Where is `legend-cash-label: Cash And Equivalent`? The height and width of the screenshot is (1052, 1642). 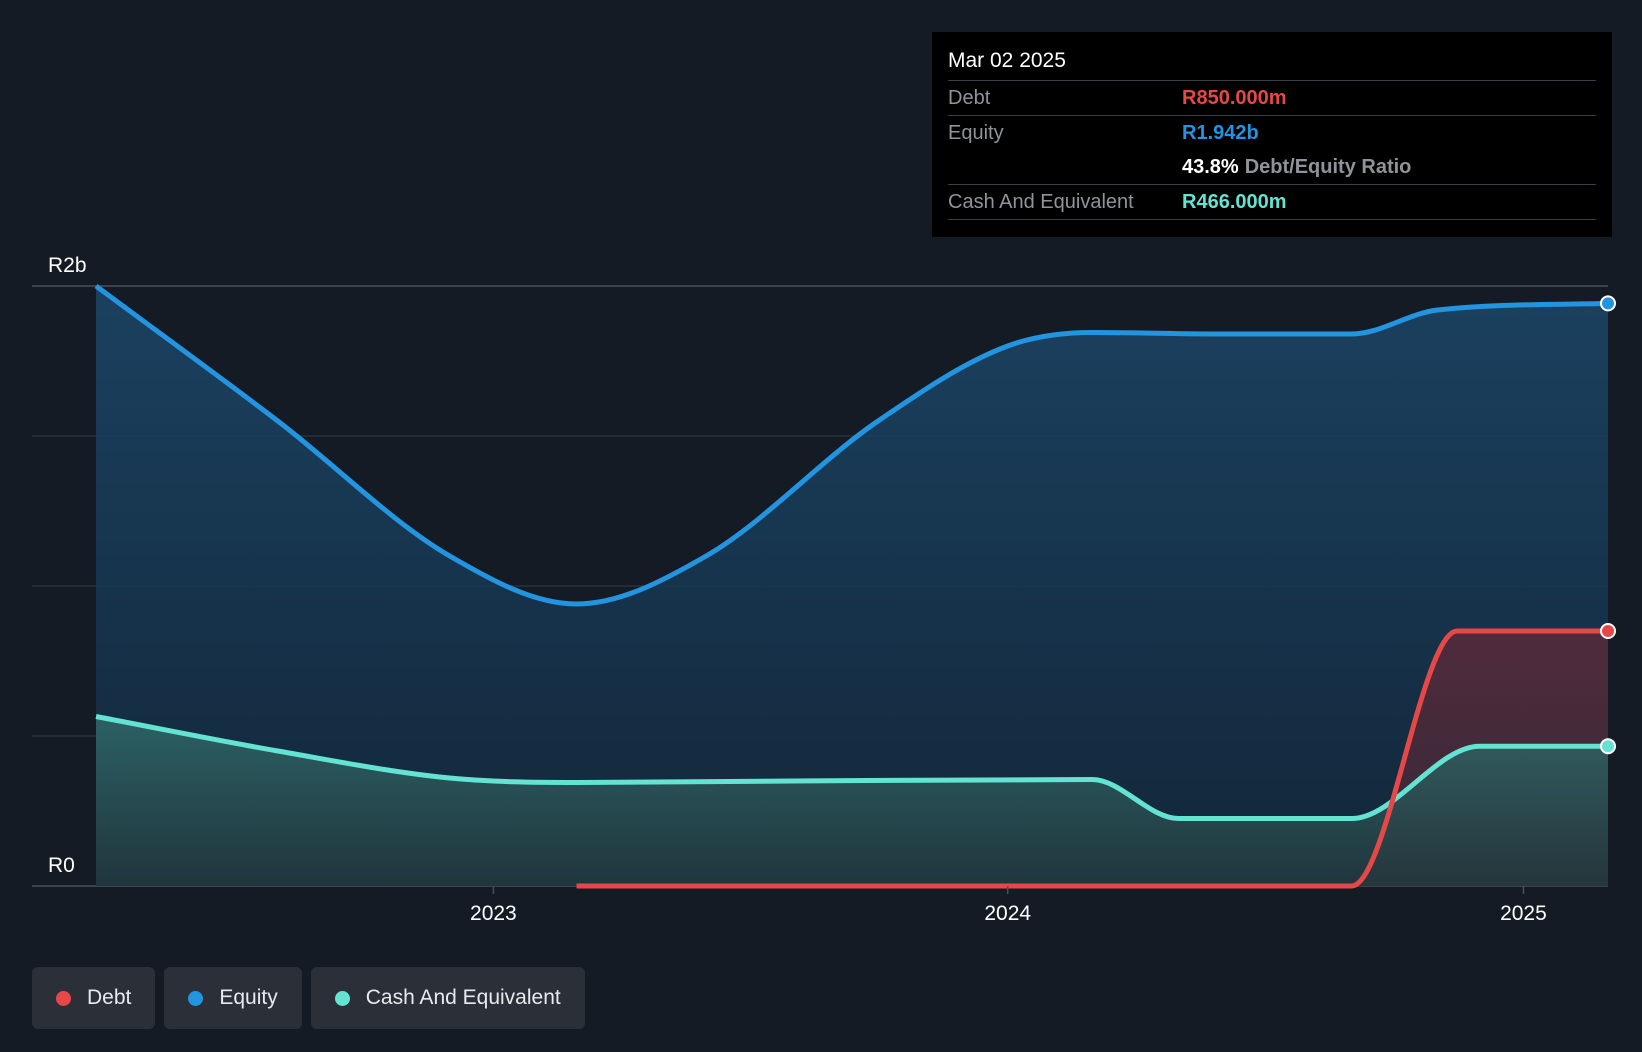 legend-cash-label: Cash And Equivalent is located at coordinates (463, 997).